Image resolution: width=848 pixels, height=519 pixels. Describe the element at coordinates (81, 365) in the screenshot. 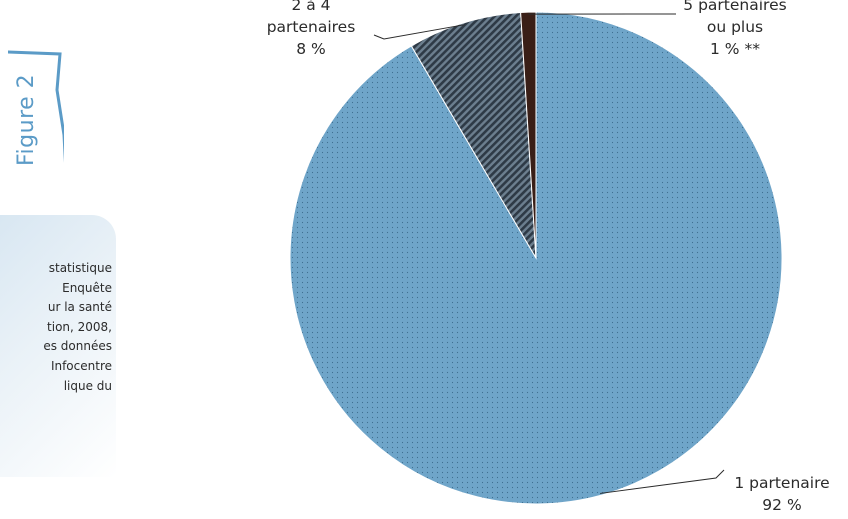

I see `source-line: Infocentre` at that location.